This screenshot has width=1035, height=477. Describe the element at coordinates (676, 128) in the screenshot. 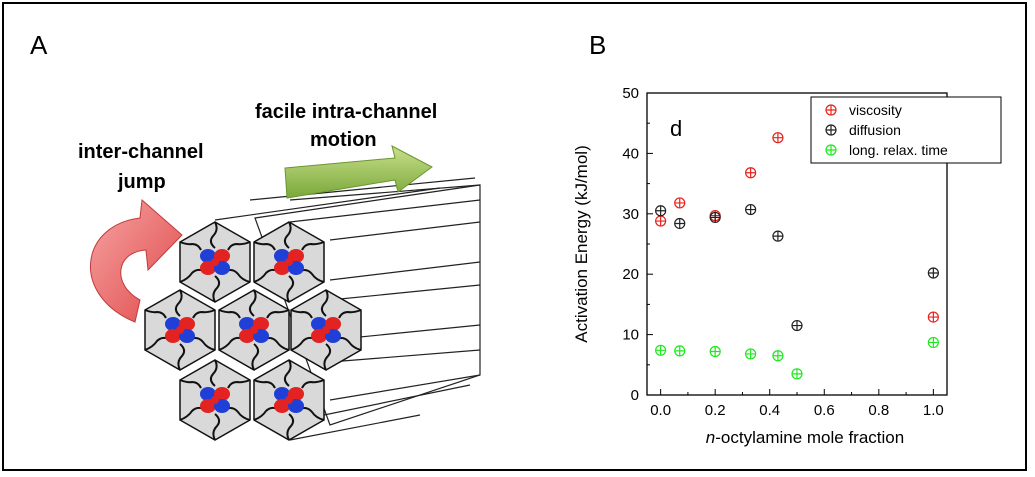

I see `inset-label: d` at that location.